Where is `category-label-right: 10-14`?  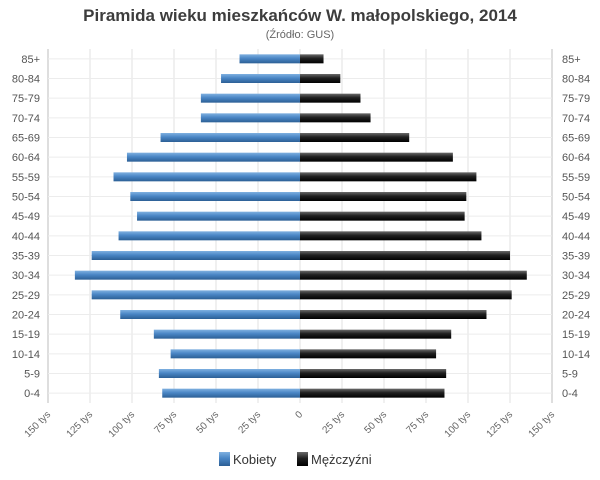
category-label-right: 10-14 is located at coordinates (576, 355).